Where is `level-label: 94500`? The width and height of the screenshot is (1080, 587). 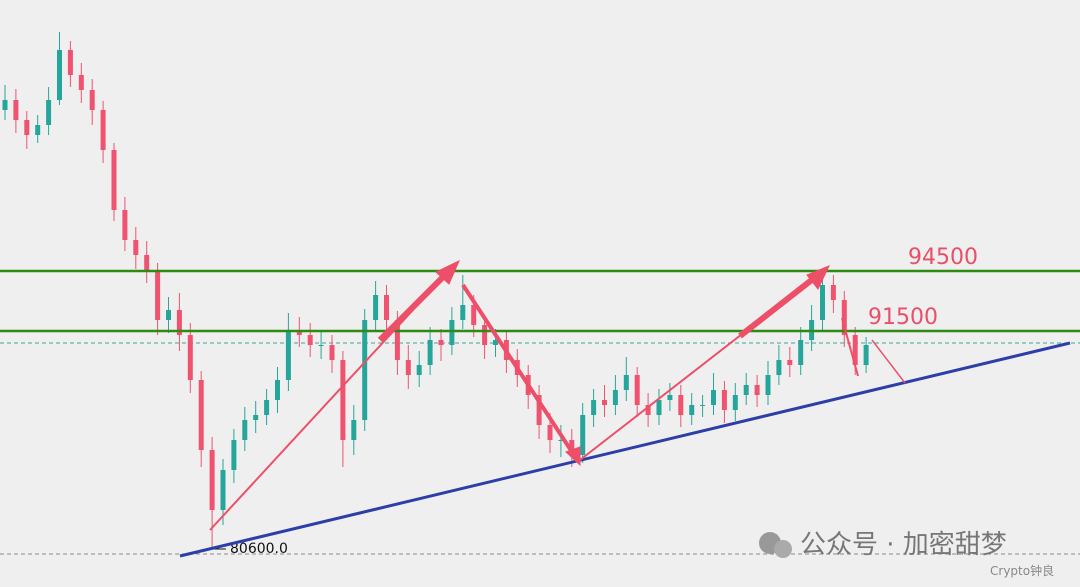 level-label: 94500 is located at coordinates (943, 257).